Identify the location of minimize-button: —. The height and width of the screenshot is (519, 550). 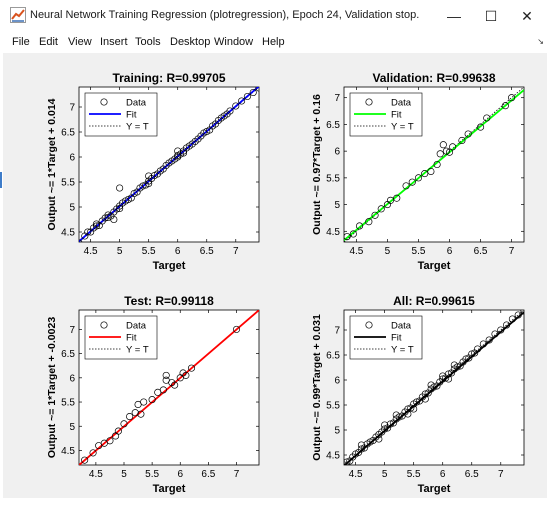
(454, 16).